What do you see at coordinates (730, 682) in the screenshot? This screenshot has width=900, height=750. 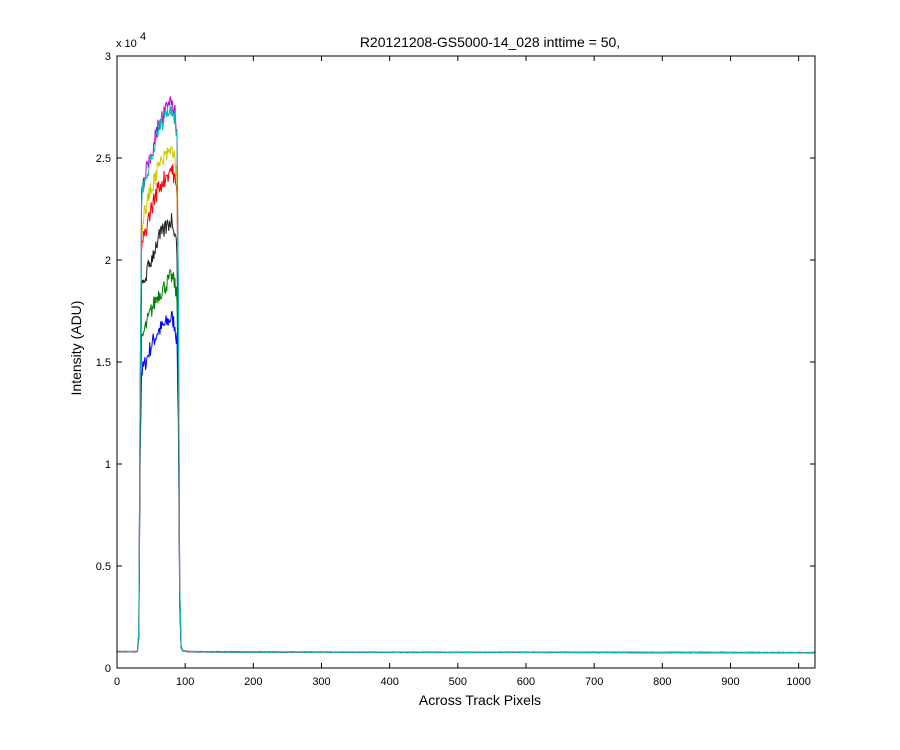 I see `x-tick-label: 900` at bounding box center [730, 682].